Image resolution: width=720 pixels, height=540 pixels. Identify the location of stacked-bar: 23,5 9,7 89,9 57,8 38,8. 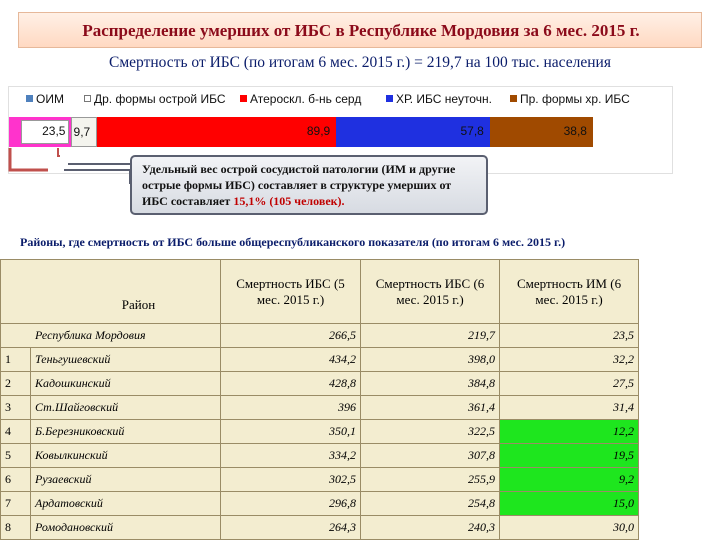
(301, 132).